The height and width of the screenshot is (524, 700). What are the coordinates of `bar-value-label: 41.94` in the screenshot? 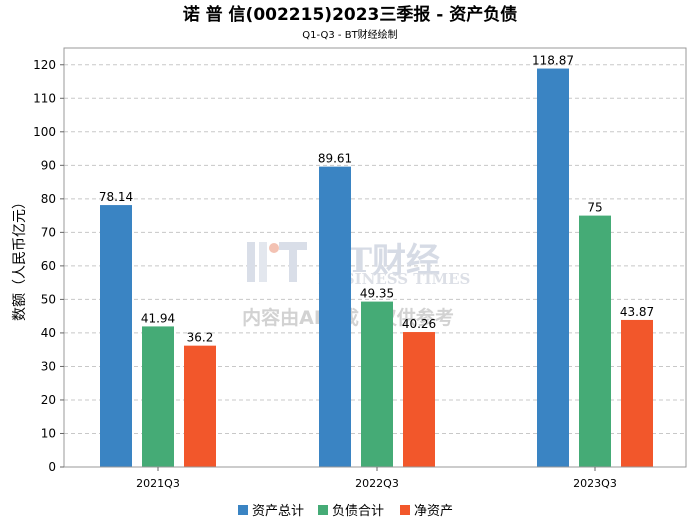 It's located at (158, 318).